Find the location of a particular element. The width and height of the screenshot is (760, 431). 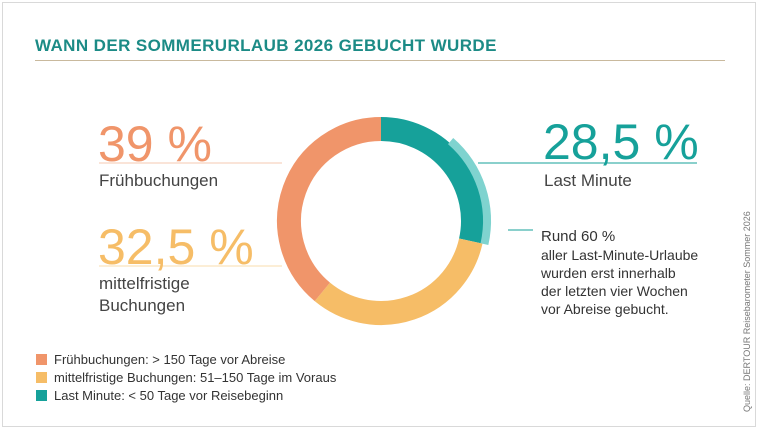

slice-fruehbuchungen is located at coordinates (329, 209).